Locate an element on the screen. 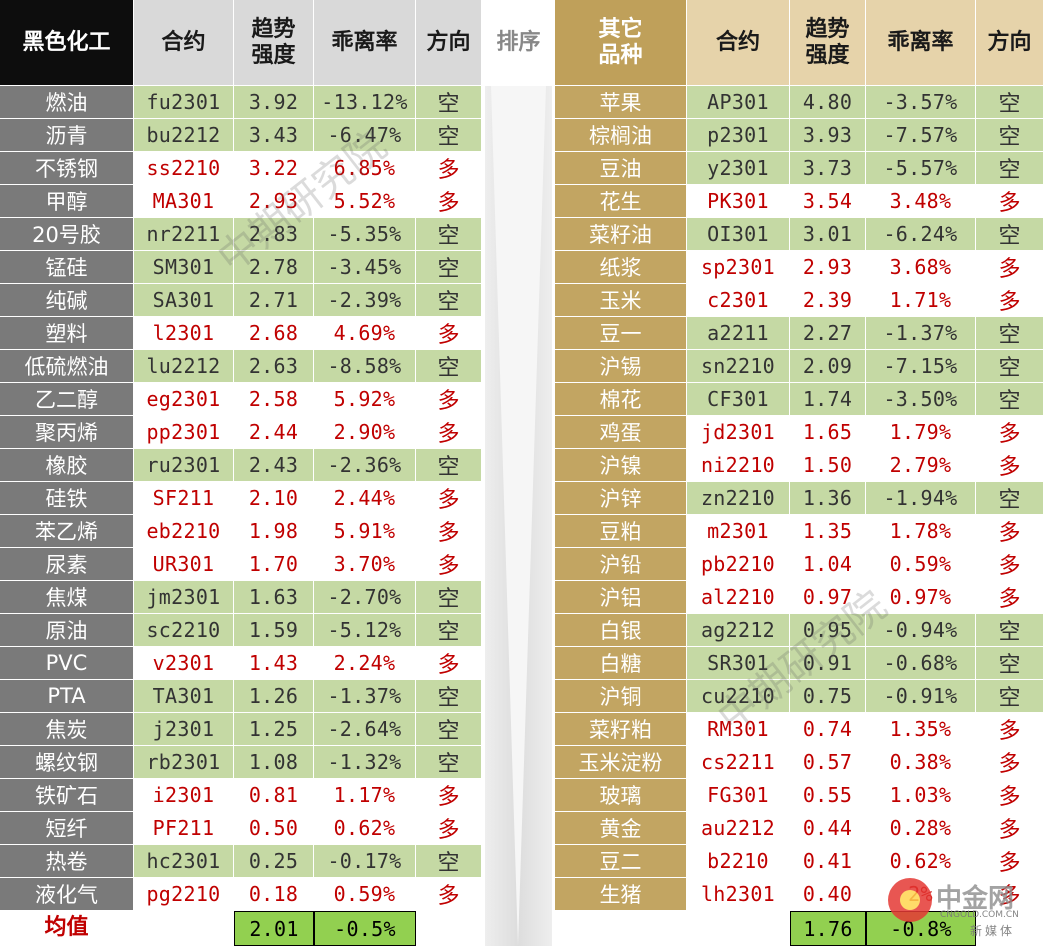 Image resolution: width=1044 pixels, height=946 pixels. left-contract-cell: v2301 is located at coordinates (184, 663).